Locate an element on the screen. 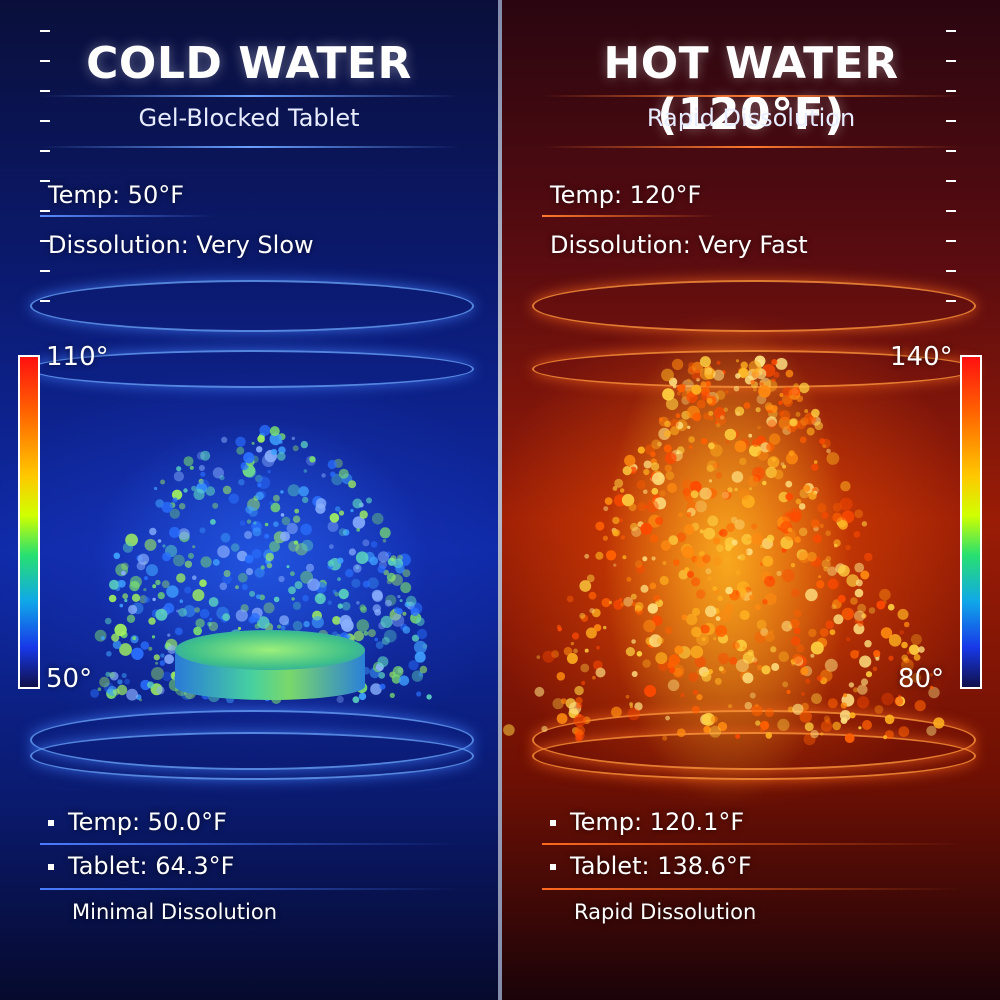  hot-subtitle-divider is located at coordinates (752, 147).